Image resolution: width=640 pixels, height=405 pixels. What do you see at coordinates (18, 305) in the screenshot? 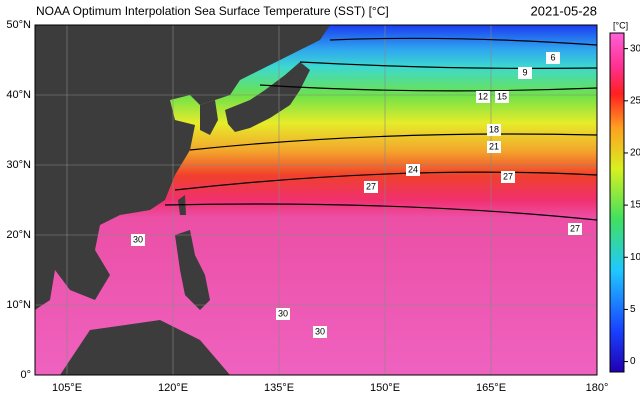
I see `lat-label: 10°N` at bounding box center [18, 305].